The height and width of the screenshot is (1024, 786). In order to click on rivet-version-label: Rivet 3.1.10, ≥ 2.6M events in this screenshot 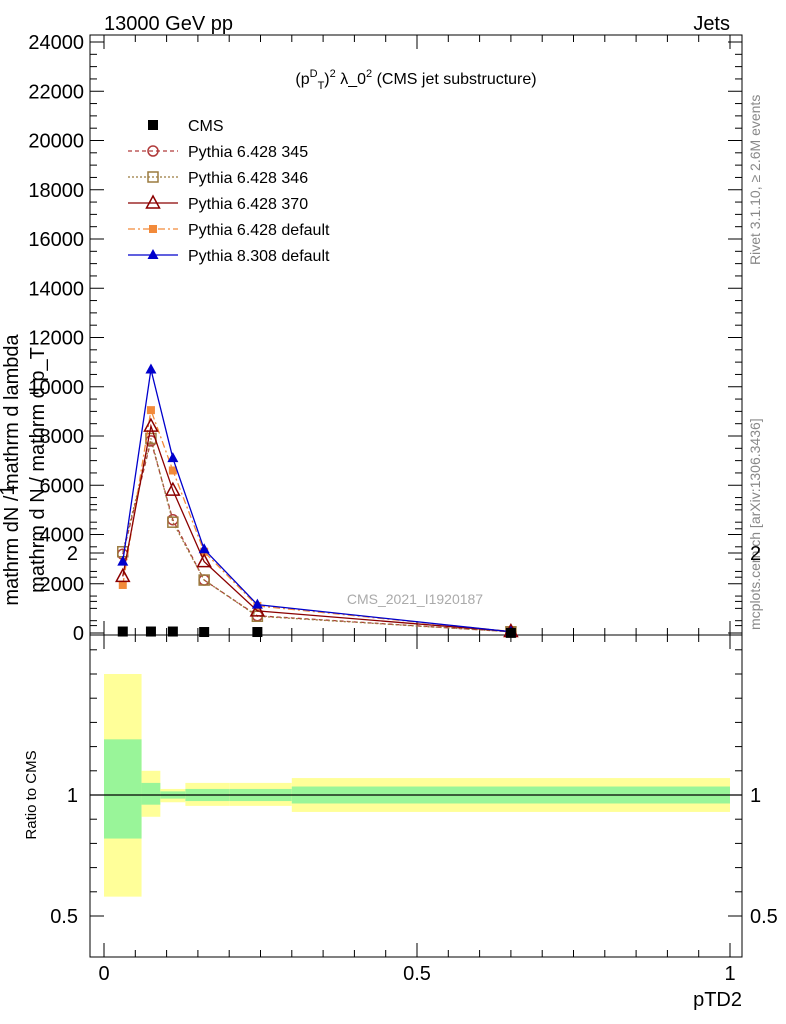, I will do `click(755, 180)`.